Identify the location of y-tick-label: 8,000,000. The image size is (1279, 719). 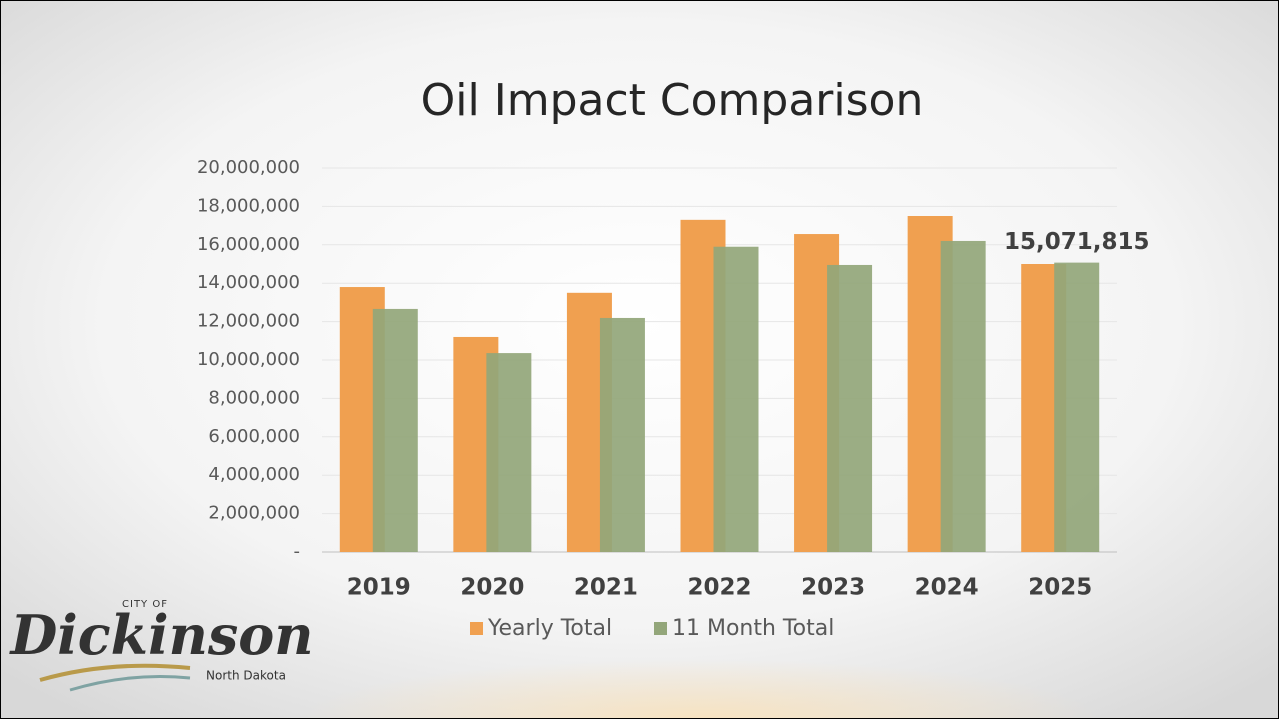
(254, 397).